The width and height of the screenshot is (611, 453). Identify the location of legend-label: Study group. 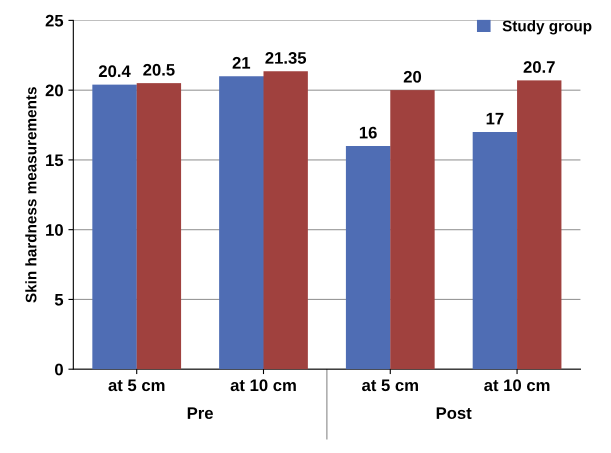
(547, 27).